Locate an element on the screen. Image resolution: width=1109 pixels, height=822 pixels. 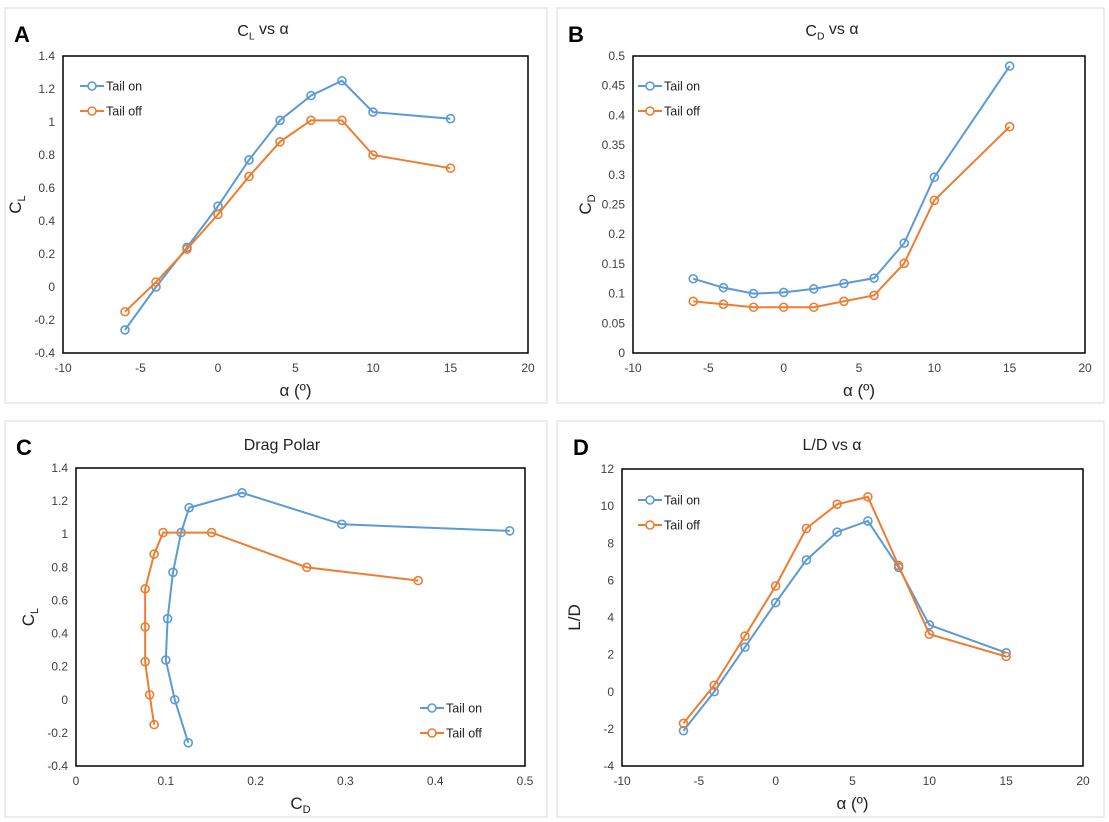
legend-entry: Tail on is located at coordinates (669, 87).